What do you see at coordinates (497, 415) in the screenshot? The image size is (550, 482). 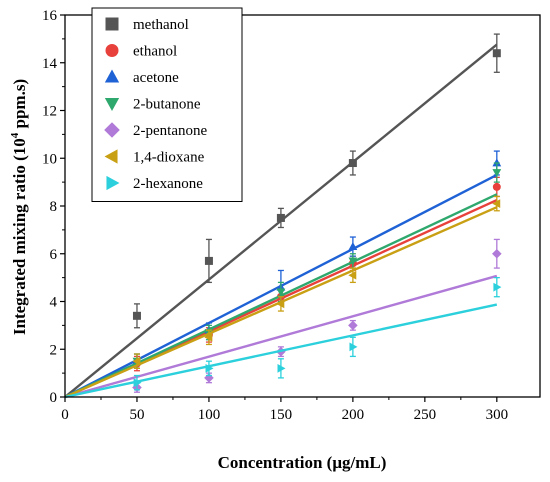 I see `x-tick-label: 300` at bounding box center [497, 415].